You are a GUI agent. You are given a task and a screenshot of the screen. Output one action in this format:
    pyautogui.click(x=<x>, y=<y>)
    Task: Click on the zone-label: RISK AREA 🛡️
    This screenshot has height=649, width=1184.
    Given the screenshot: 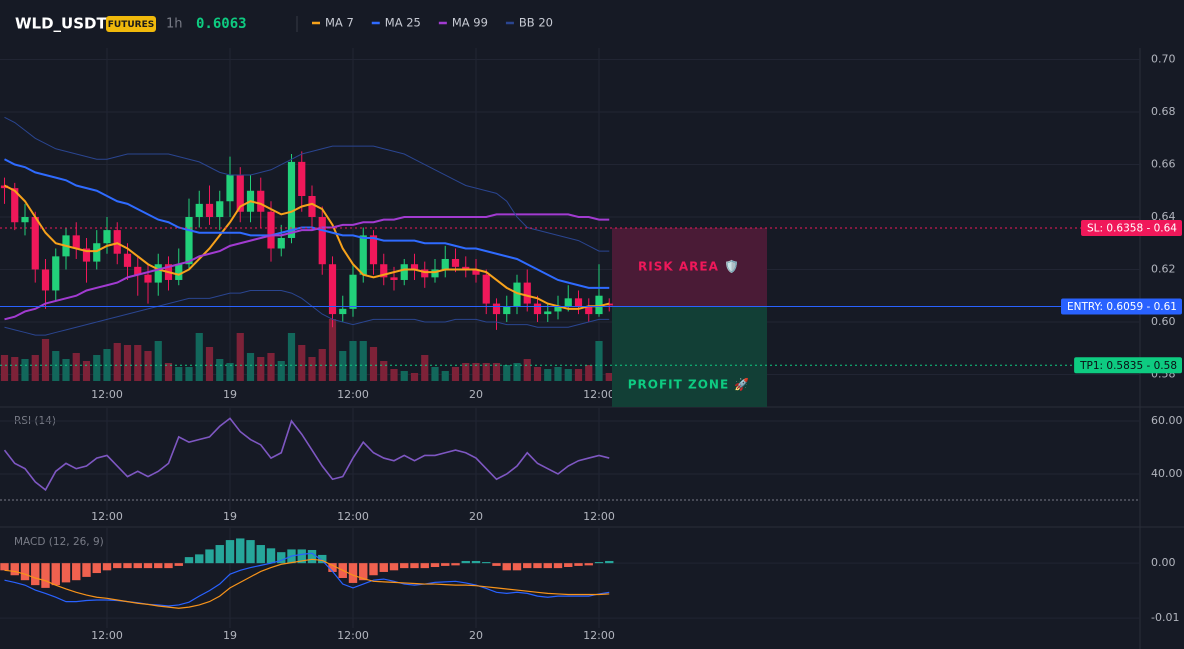 What is the action you would take?
    pyautogui.click(x=689, y=267)
    